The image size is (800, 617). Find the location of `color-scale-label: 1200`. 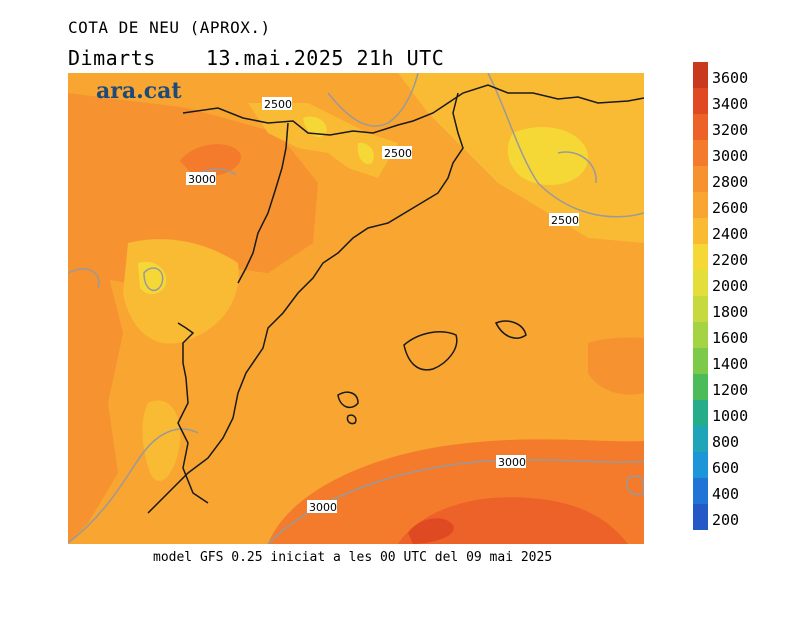

color-scale-label: 1200 is located at coordinates (730, 390).